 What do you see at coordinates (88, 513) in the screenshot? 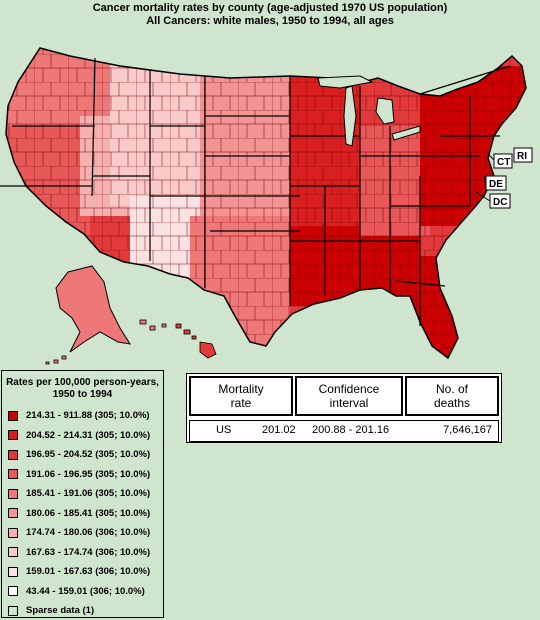
I see `legend-label: 180.06 - 185.41 (305; 10.0%)` at bounding box center [88, 513].